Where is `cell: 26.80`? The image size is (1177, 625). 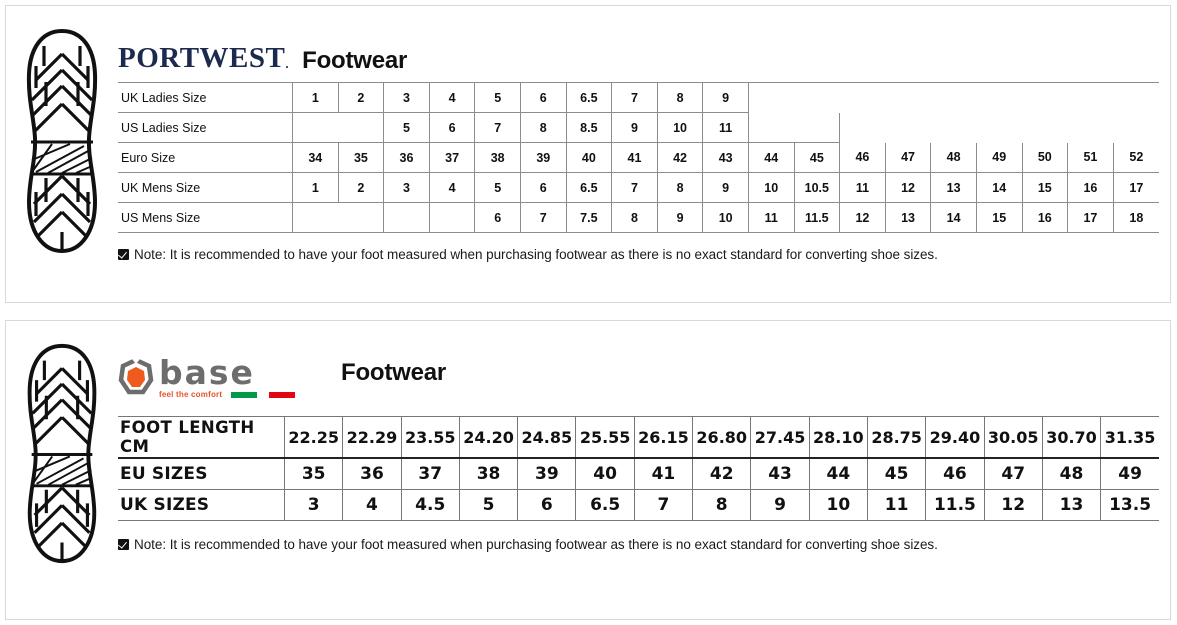
cell: 26.80 is located at coordinates (722, 437).